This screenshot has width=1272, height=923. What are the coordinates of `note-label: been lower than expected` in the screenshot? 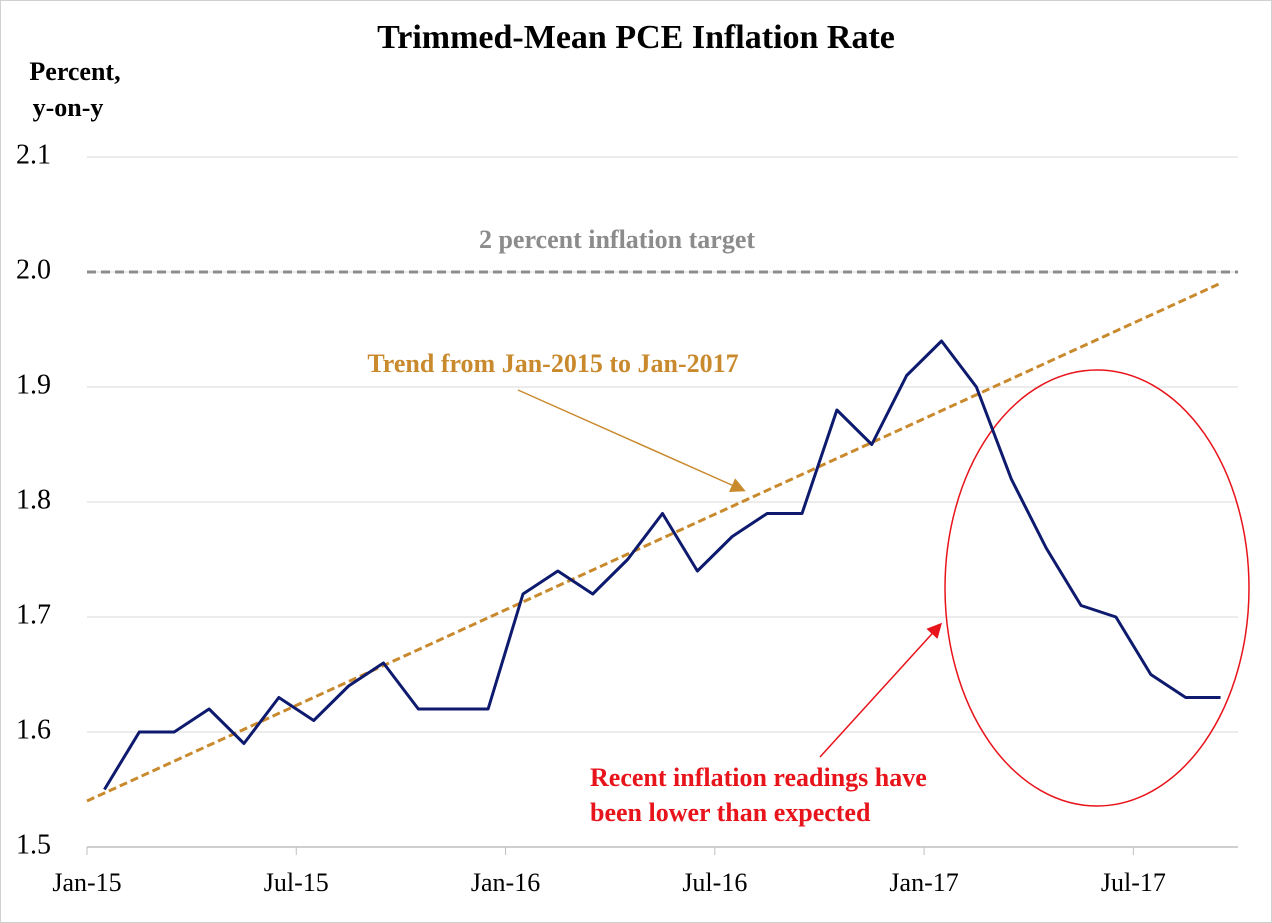 It's located at (730, 812).